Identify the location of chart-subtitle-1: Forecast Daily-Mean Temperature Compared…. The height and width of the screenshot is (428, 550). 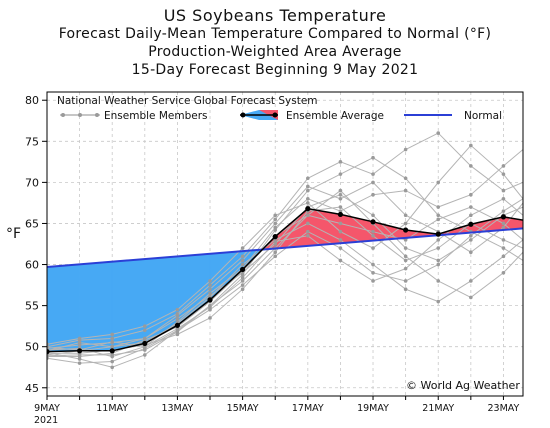
(275, 34).